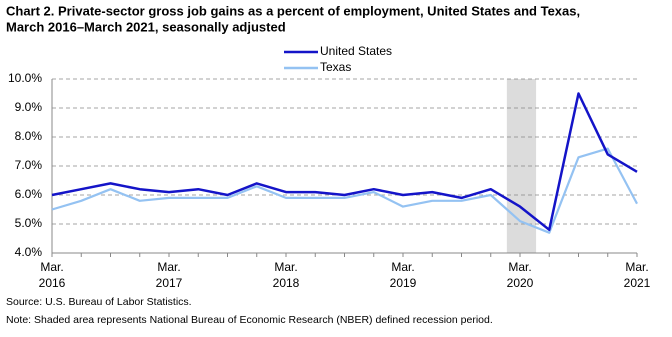 This screenshot has width=672, height=337. Describe the element at coordinates (169, 275) in the screenshot. I see `x-tick-label: Mar. 2017` at that location.